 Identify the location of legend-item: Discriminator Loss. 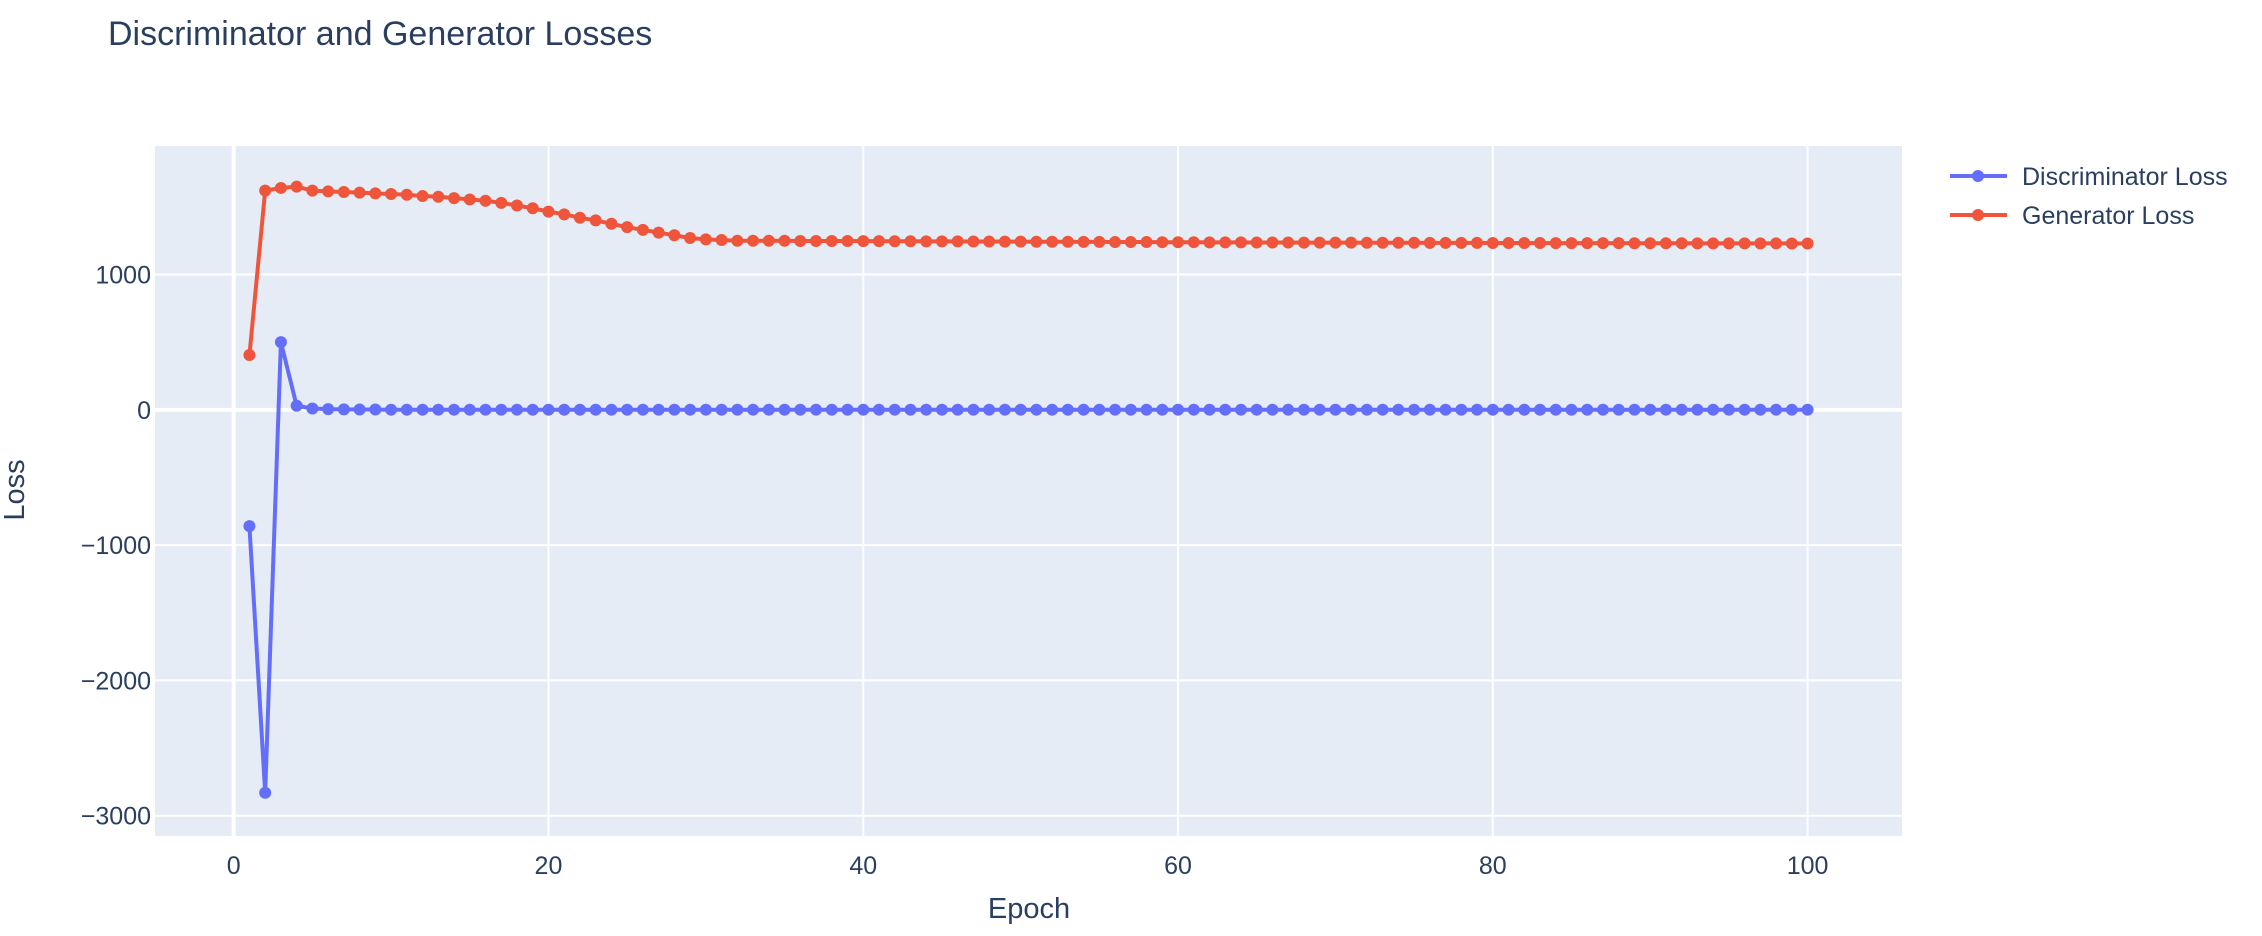
(2089, 177).